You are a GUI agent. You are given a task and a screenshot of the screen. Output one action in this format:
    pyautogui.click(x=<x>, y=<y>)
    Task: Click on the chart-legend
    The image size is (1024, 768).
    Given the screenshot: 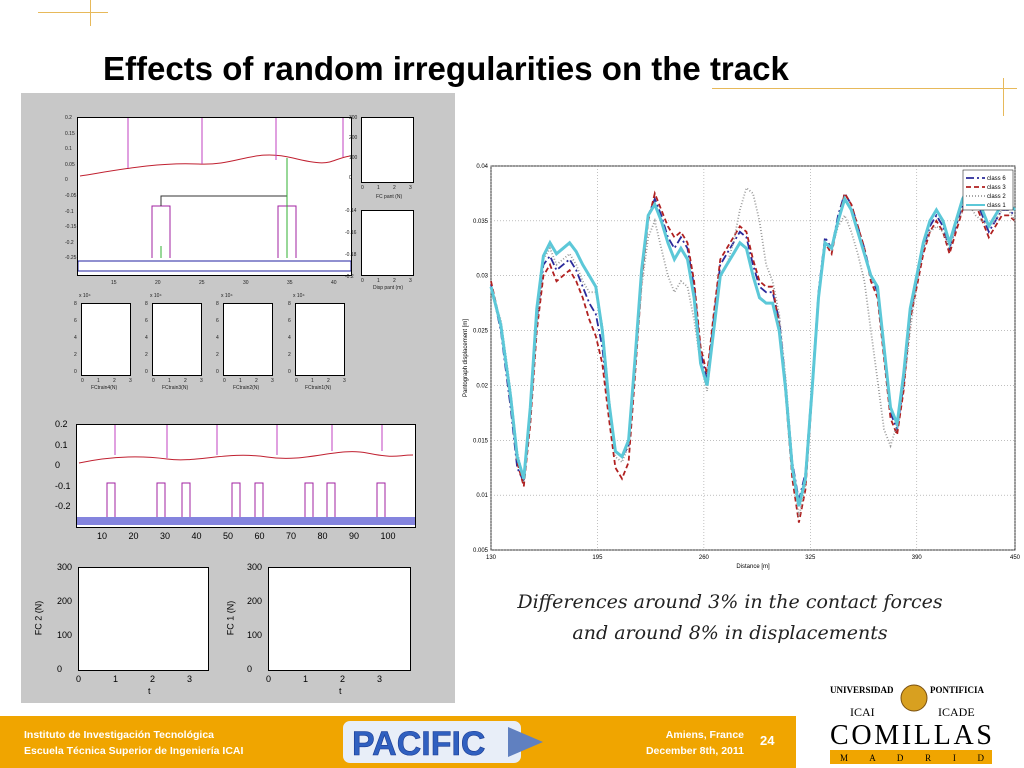 What is the action you would take?
    pyautogui.click(x=988, y=190)
    